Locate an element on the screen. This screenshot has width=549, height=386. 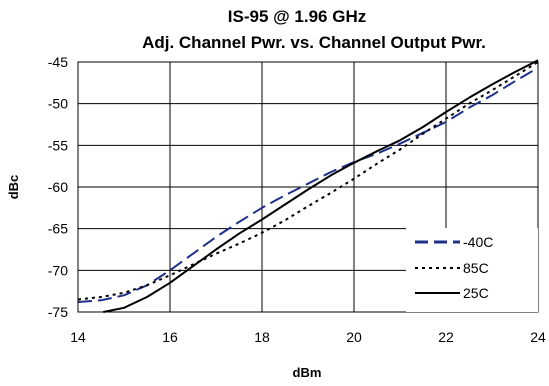
x-tick-label: 14 is located at coordinates (78, 337).